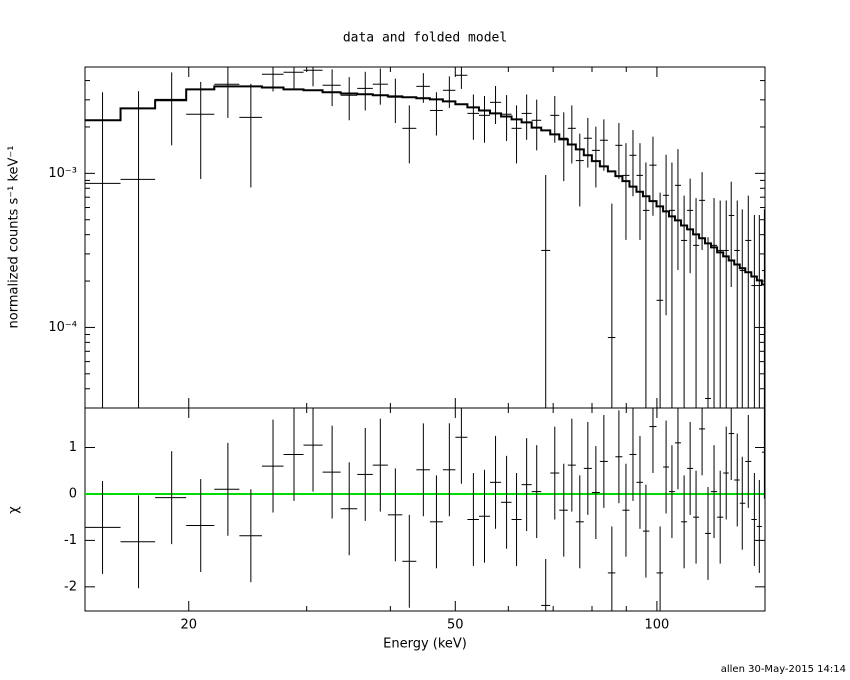 The image size is (850, 680). Describe the element at coordinates (73, 447) in the screenshot. I see `y-tick-label: 1` at that location.